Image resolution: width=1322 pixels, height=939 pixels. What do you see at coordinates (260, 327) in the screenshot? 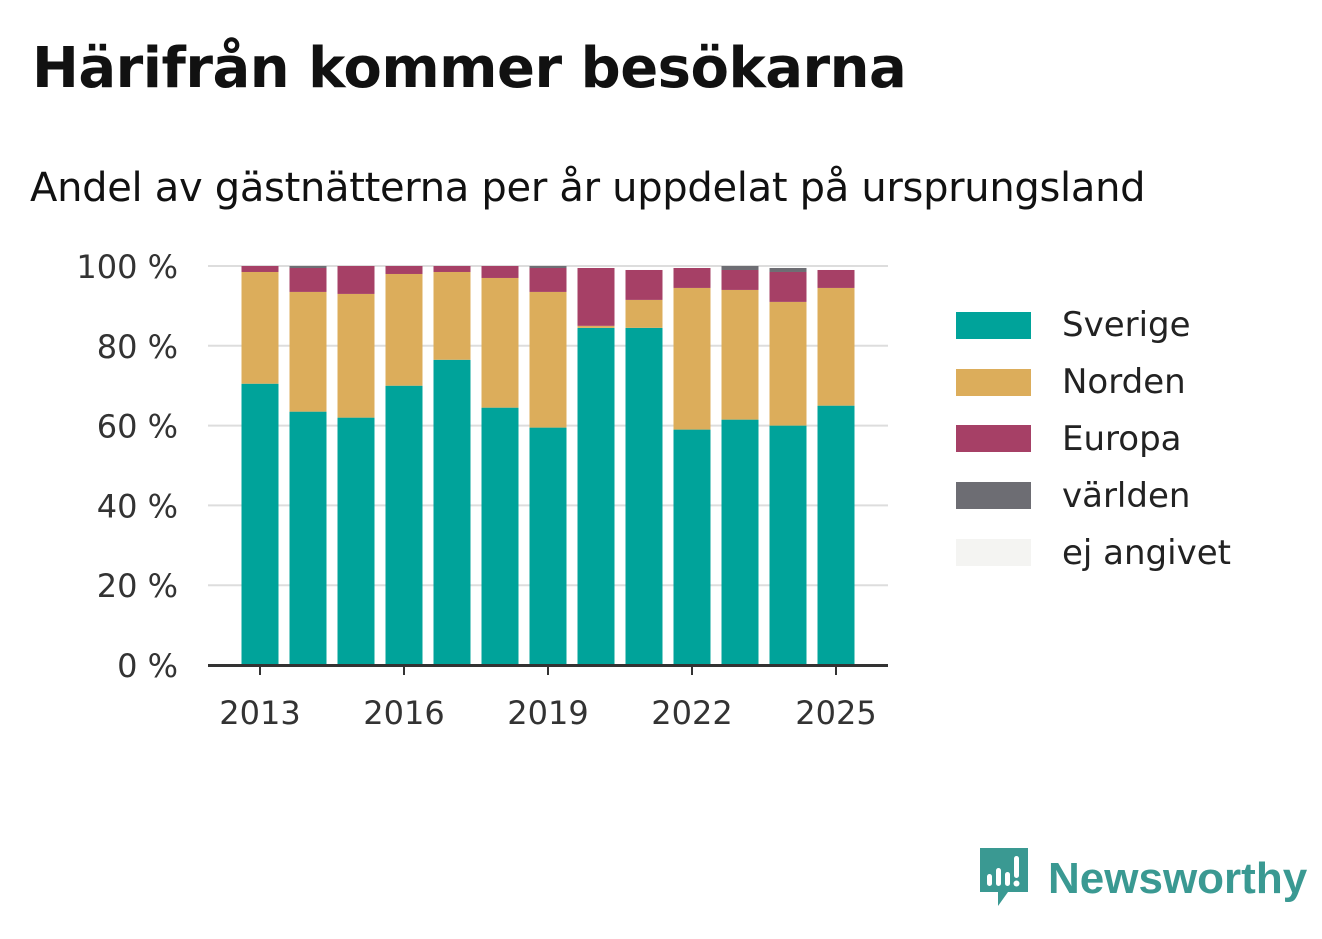
I see `bar-segment-Norden: Norden 2013` at bounding box center [260, 327].